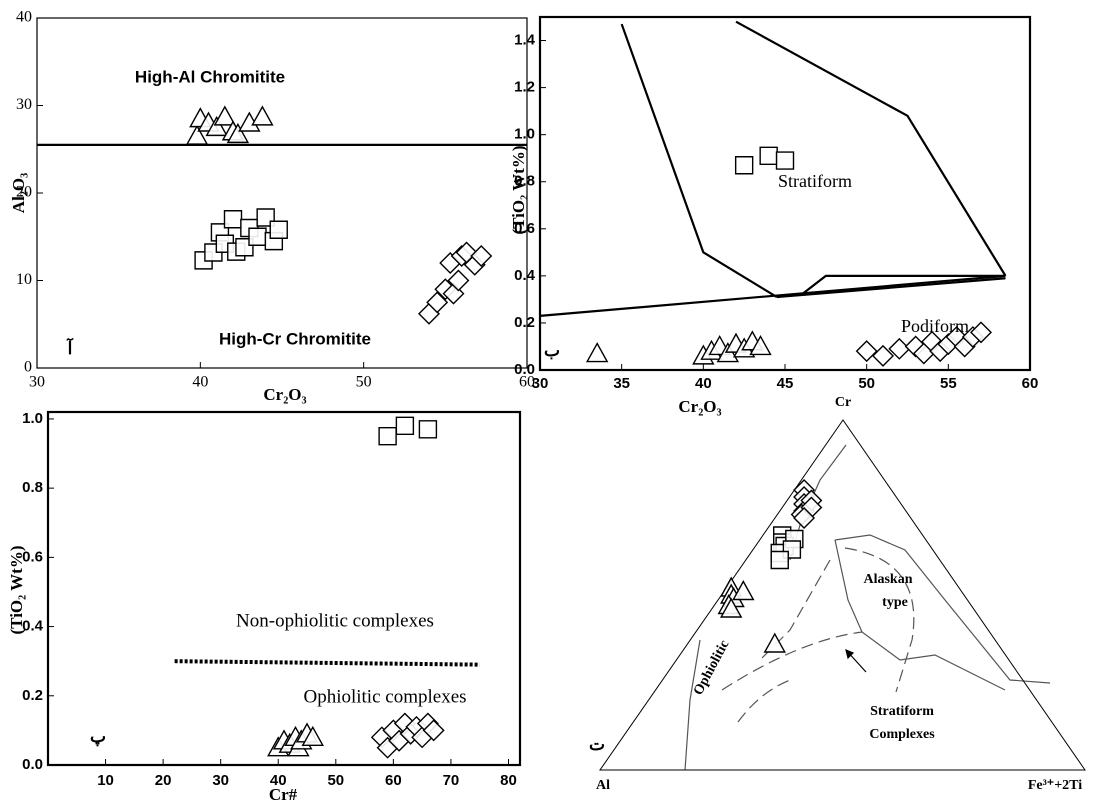 This screenshot has height=805, width=1104. I want to click on y-tick-label: 40, so click(24, 17).